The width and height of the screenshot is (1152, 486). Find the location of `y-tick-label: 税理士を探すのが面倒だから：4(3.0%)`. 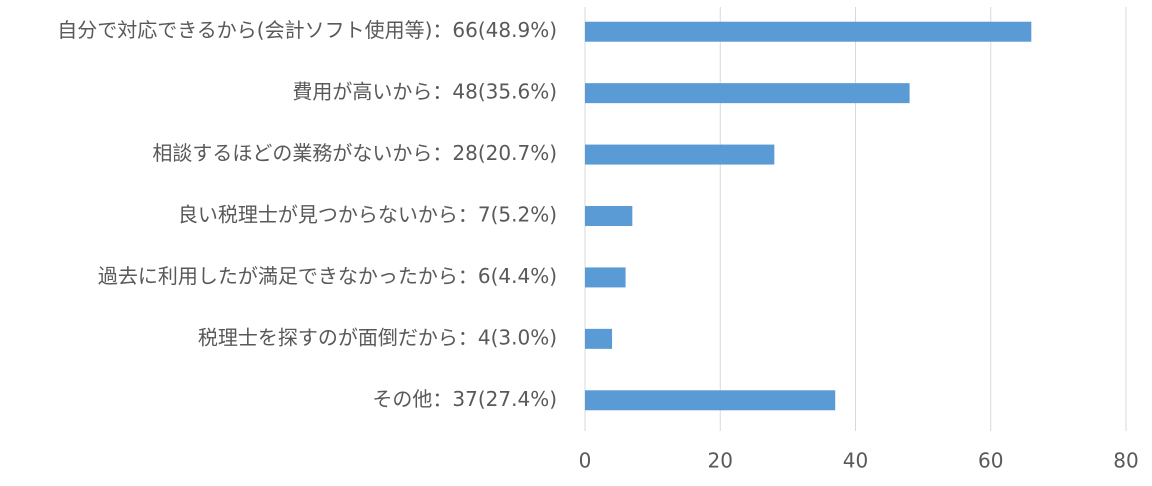

y-tick-label: 税理士を探すのが面倒だから：4(3.0%) is located at coordinates (377, 337).